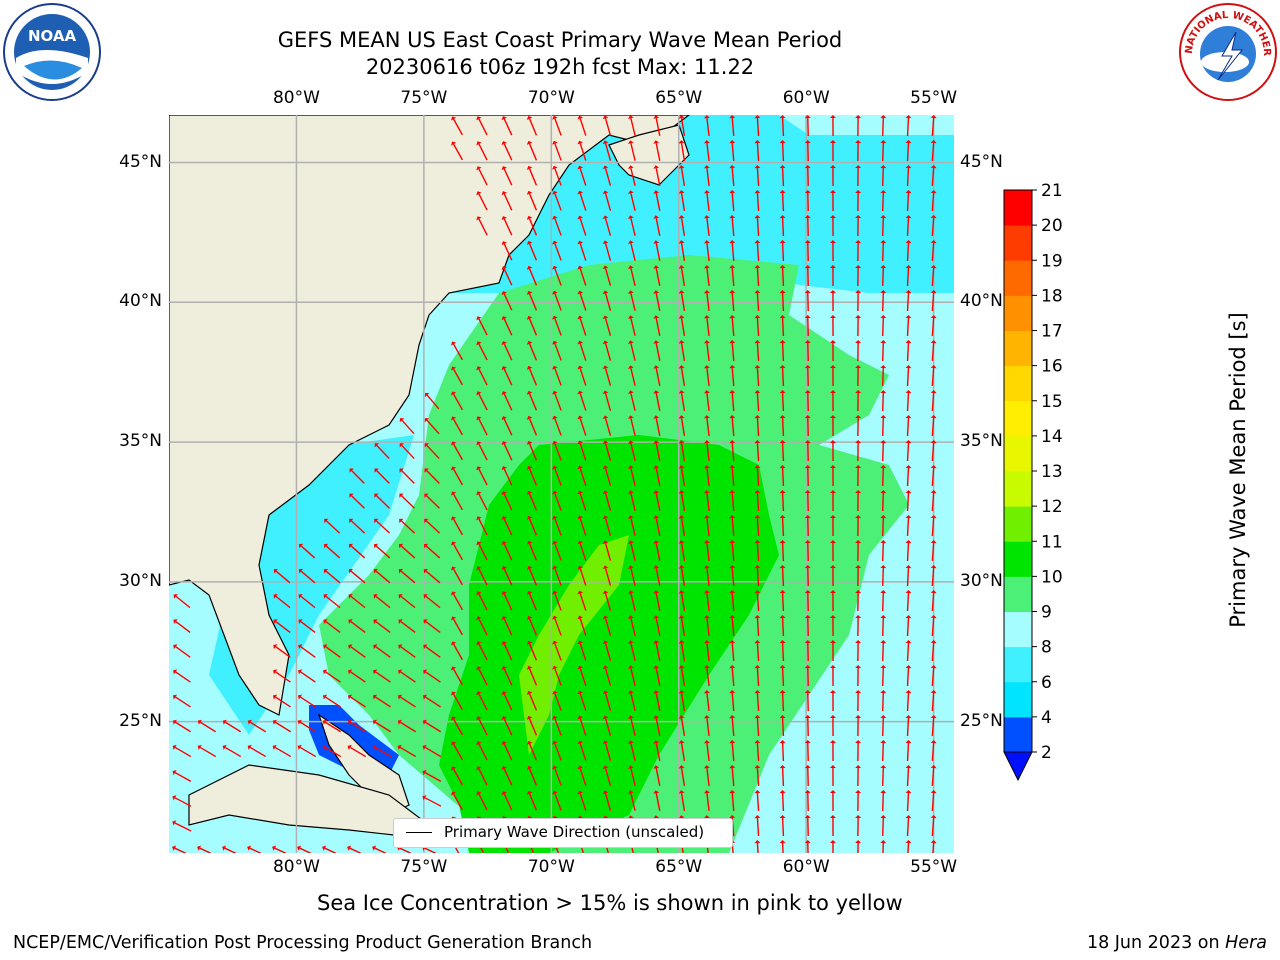 The width and height of the screenshot is (1280, 960). What do you see at coordinates (563, 833) in the screenshot?
I see `map-legend: Primary Wave Direction (unscaled)` at bounding box center [563, 833].